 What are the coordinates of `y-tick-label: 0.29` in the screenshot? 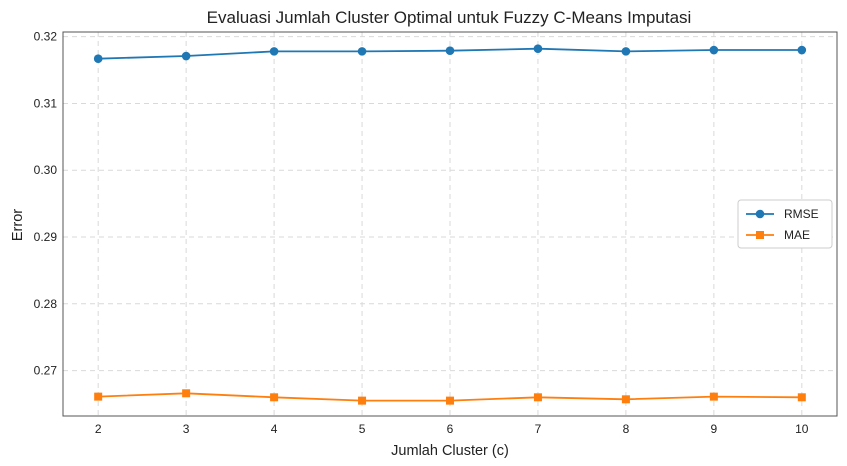 It's located at (46, 237).